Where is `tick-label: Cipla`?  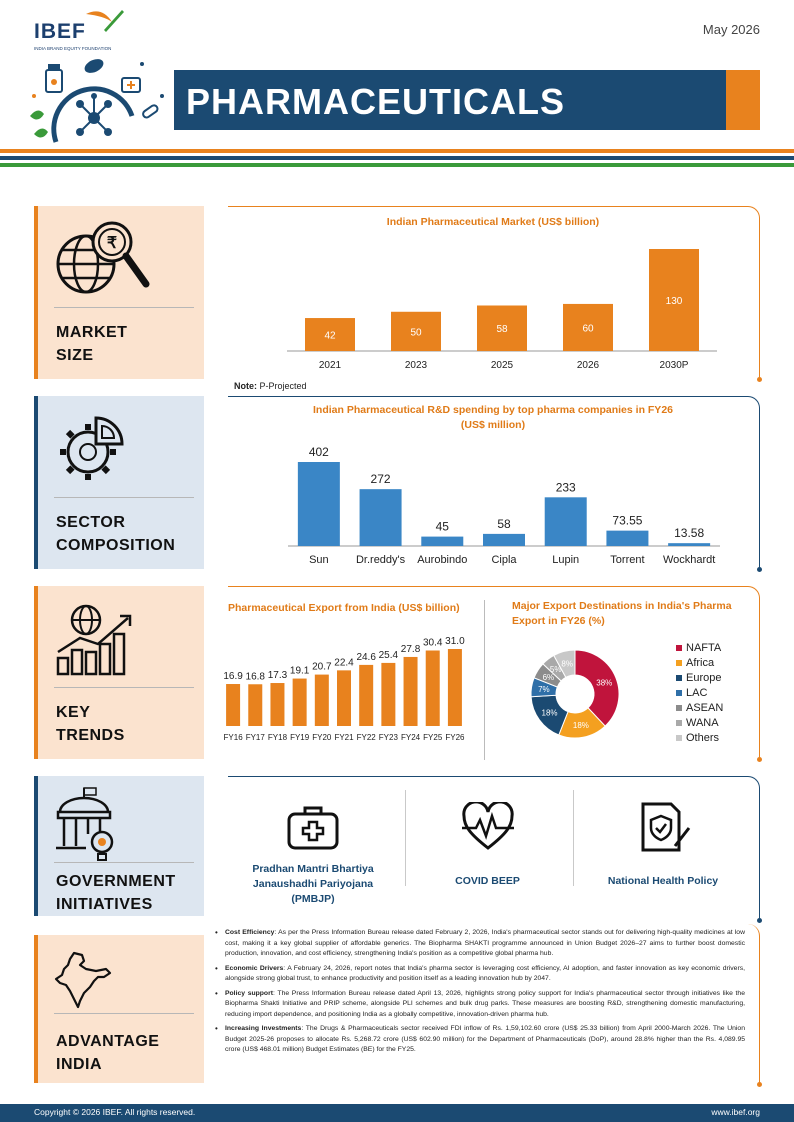
tick-label: Cipla is located at coordinates (504, 560).